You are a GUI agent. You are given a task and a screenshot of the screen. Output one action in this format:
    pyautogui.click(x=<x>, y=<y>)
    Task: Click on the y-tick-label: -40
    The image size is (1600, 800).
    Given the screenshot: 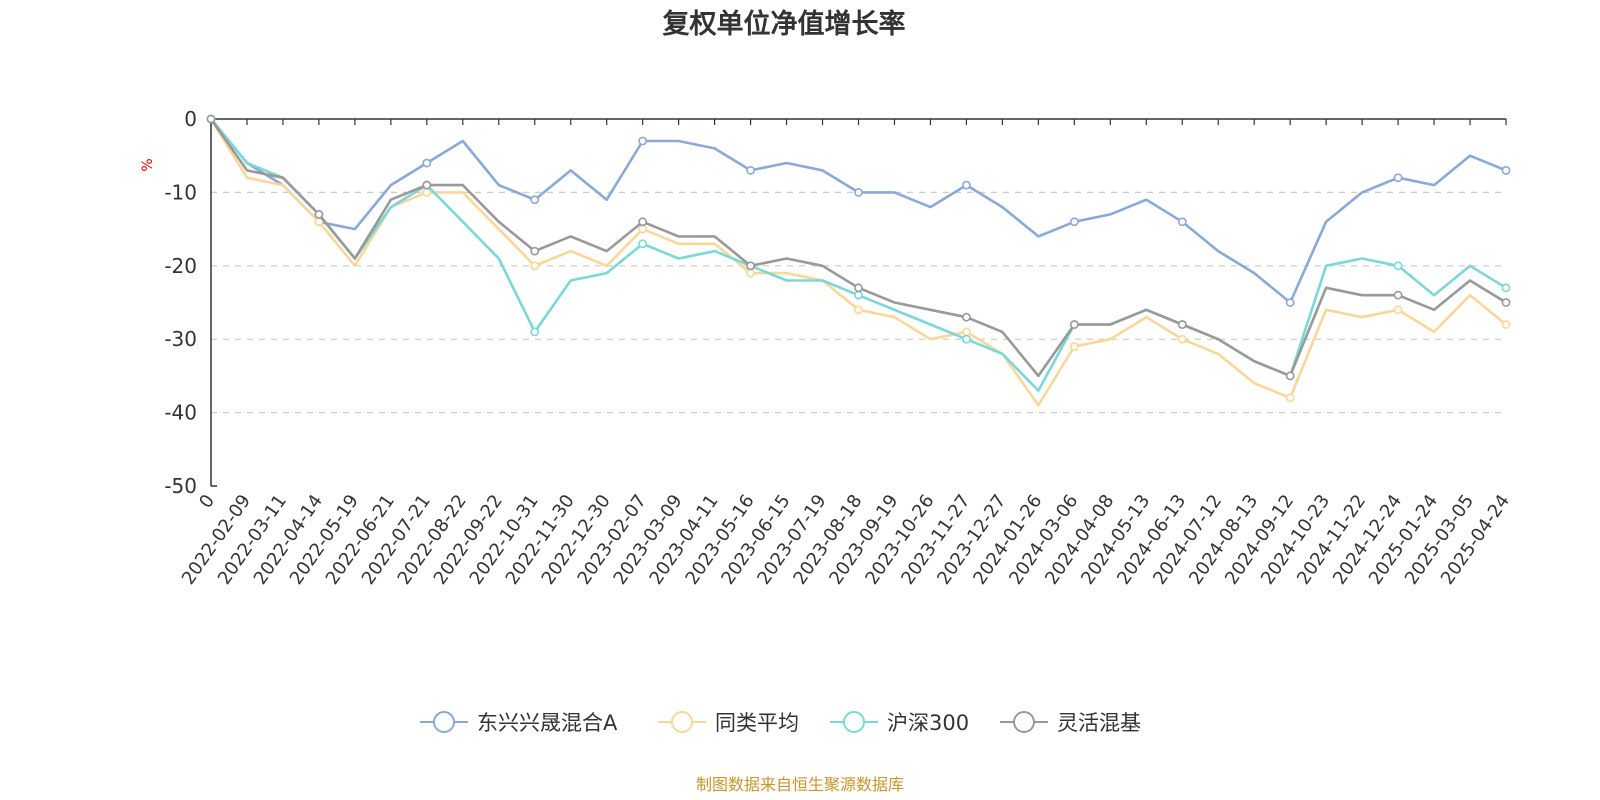 What is the action you would take?
    pyautogui.click(x=180, y=413)
    